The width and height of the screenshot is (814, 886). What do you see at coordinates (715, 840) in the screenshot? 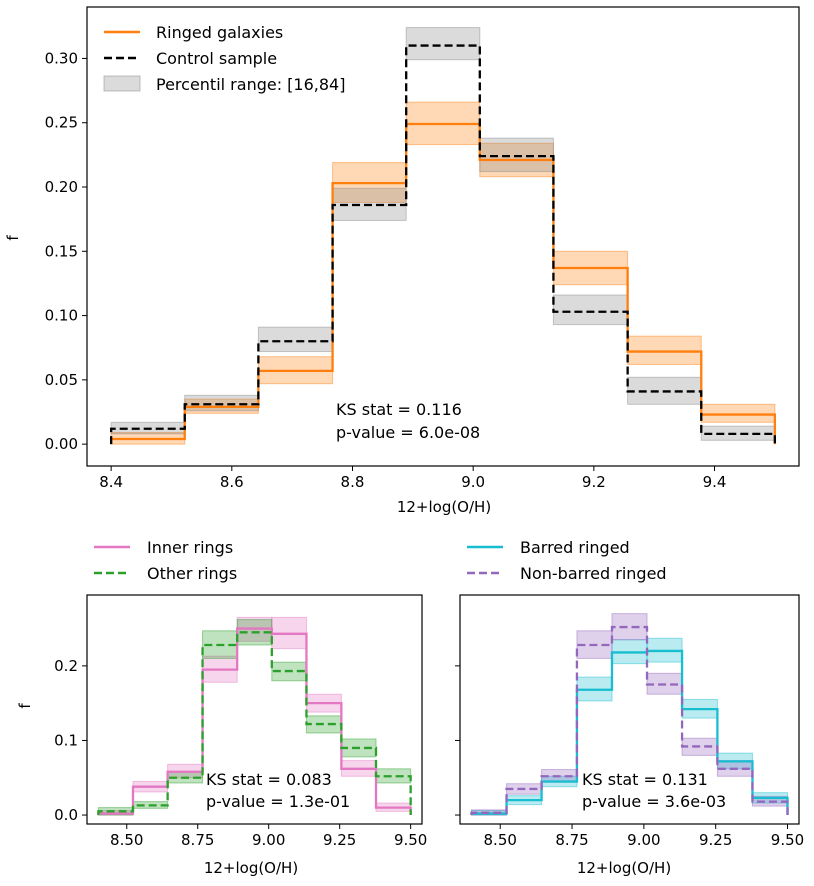
I see `bottom-right-xtick-label-3: 9.25` at bounding box center [715, 840].